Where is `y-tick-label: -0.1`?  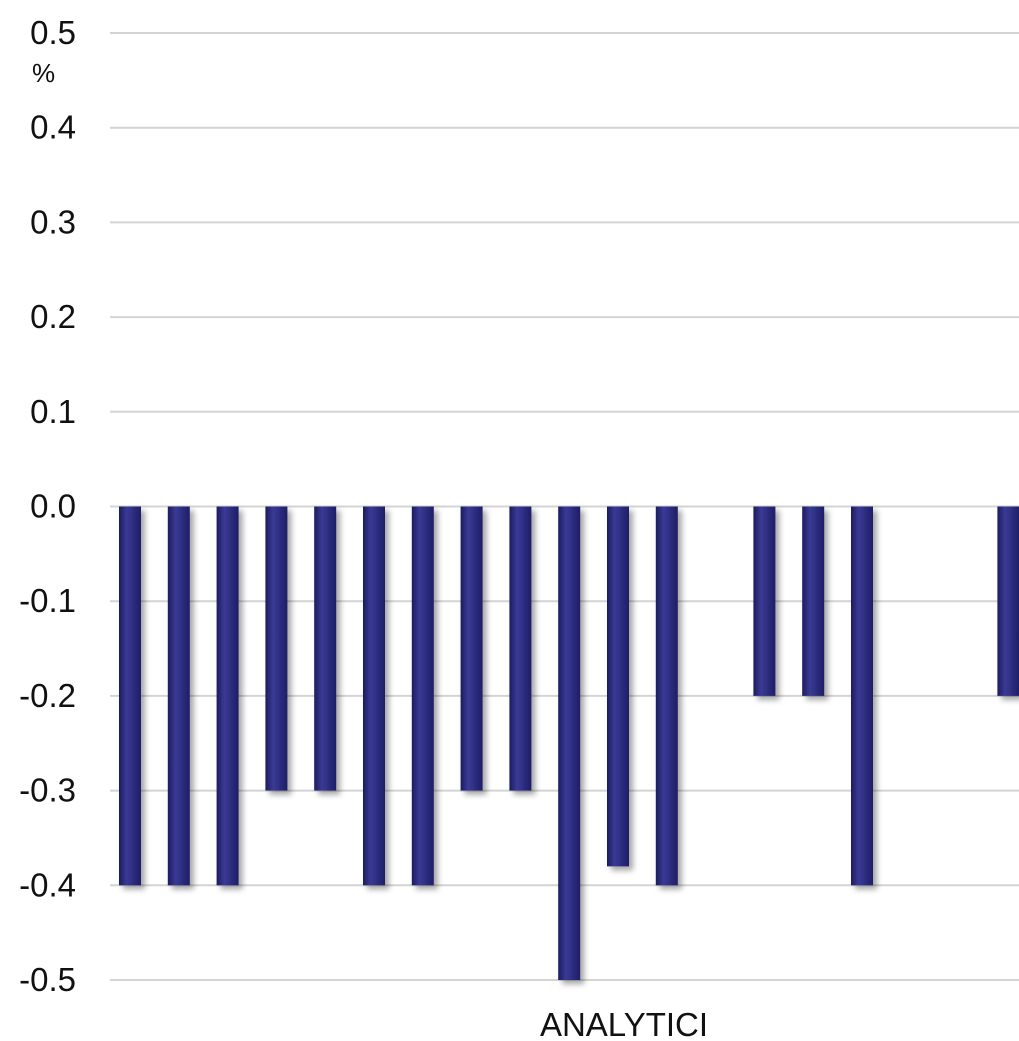 y-tick-label: -0.1 is located at coordinates (47, 600).